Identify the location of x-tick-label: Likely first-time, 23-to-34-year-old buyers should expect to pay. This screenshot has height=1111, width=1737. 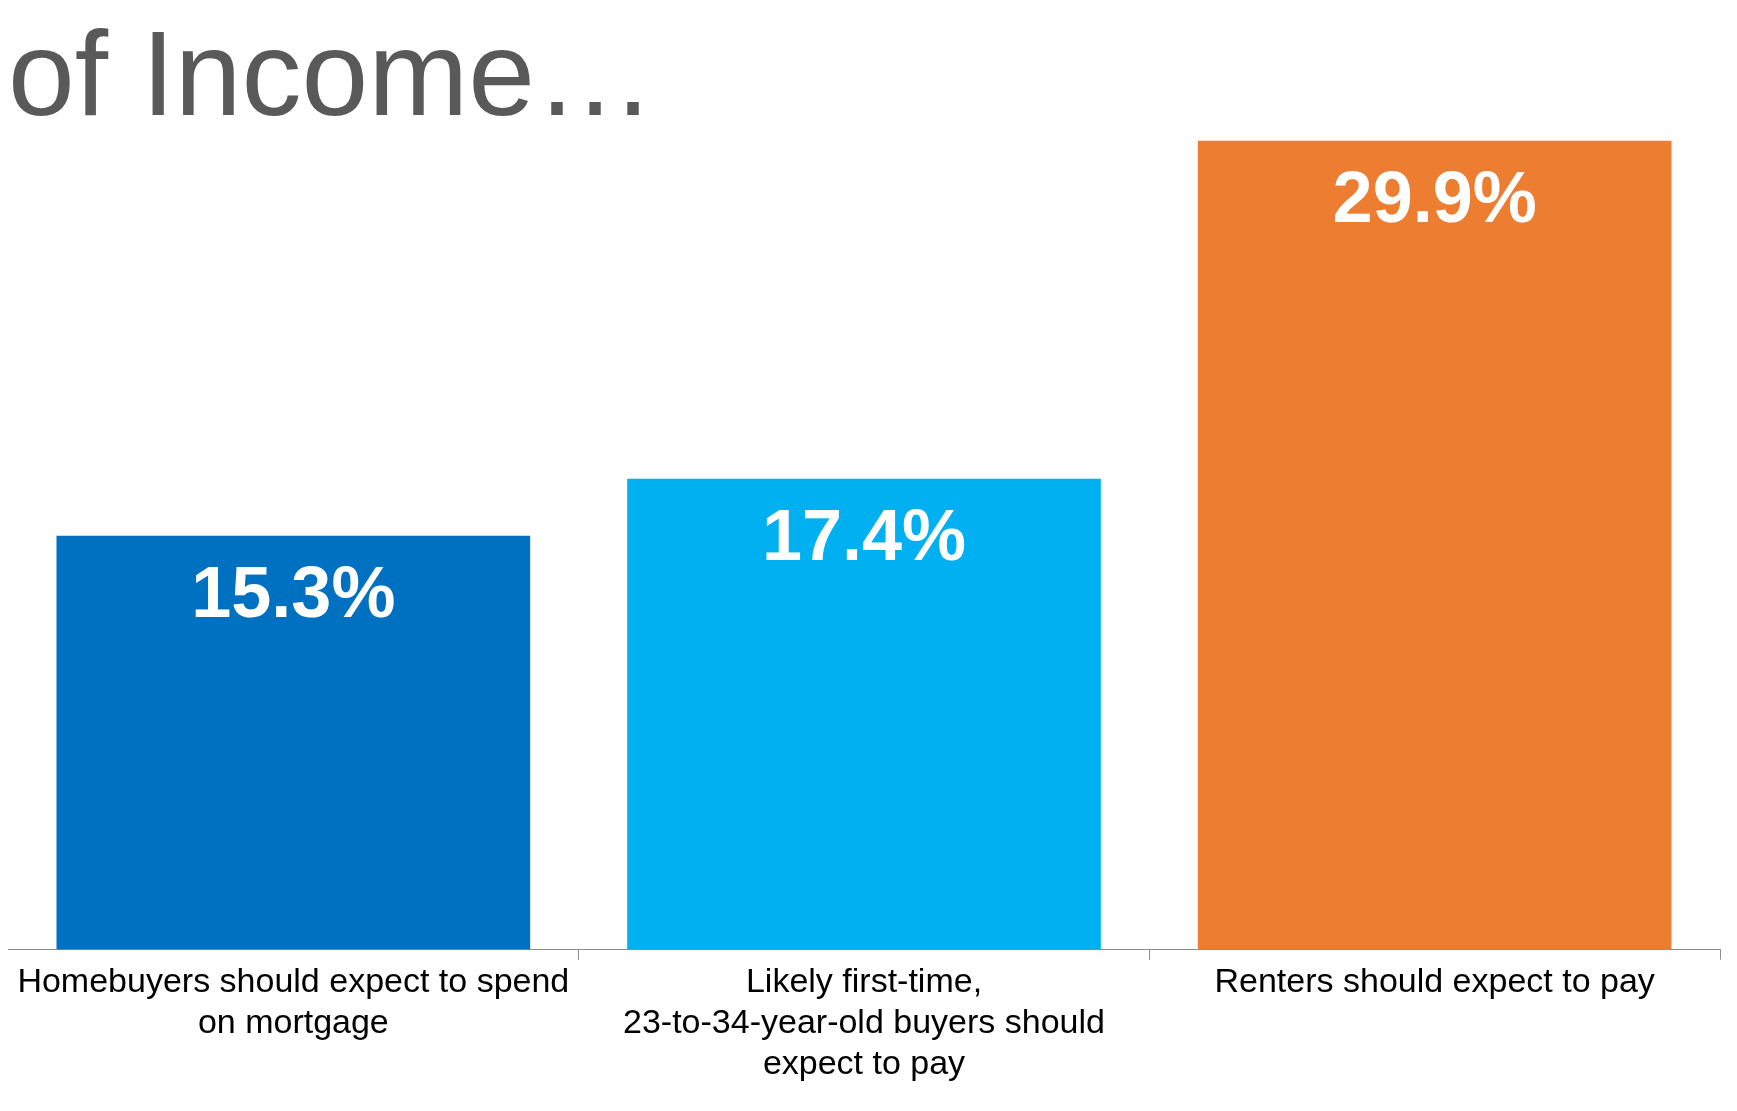
(864, 1021).